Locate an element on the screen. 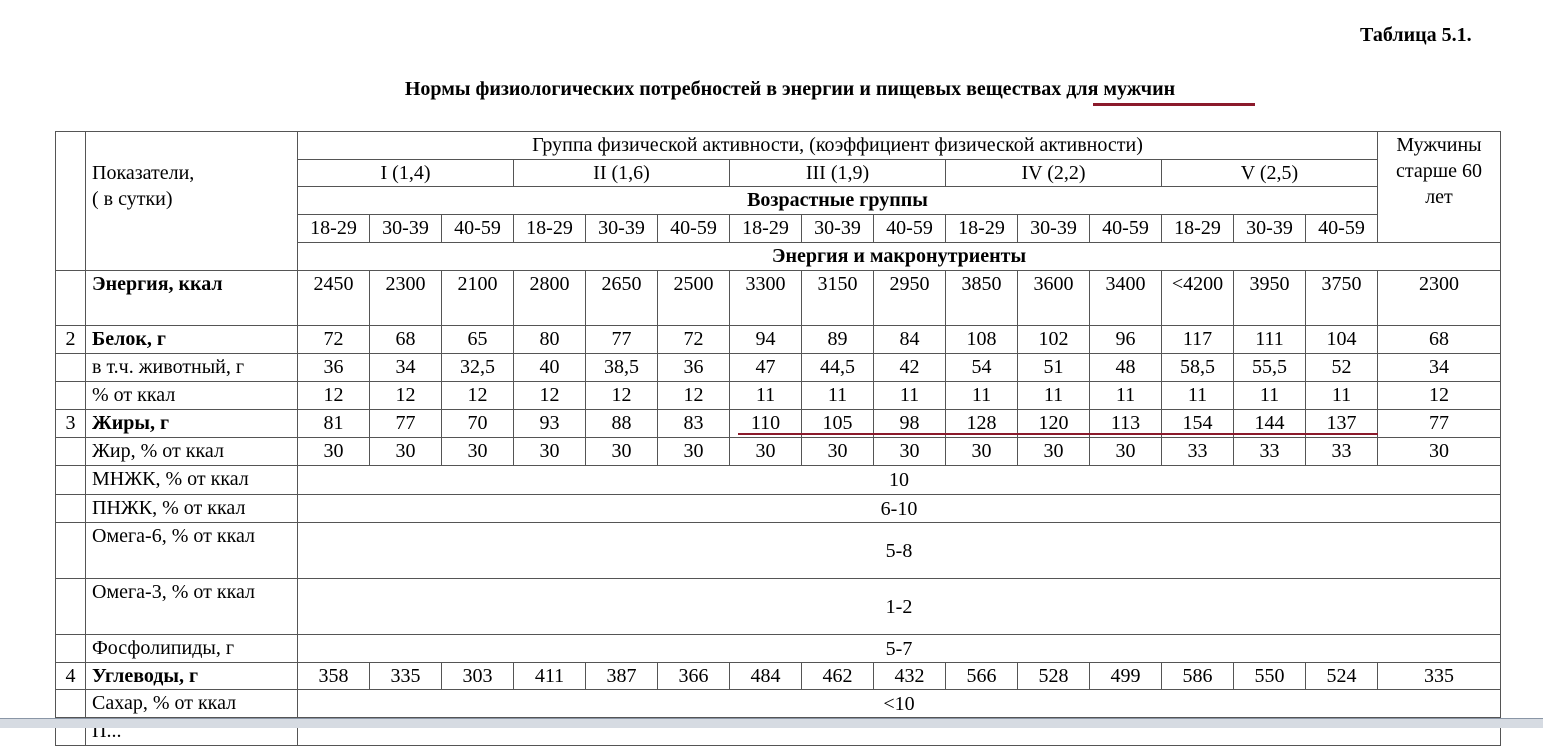 This screenshot has height=746, width=1543. value-cell: 3850 is located at coordinates (981, 298).